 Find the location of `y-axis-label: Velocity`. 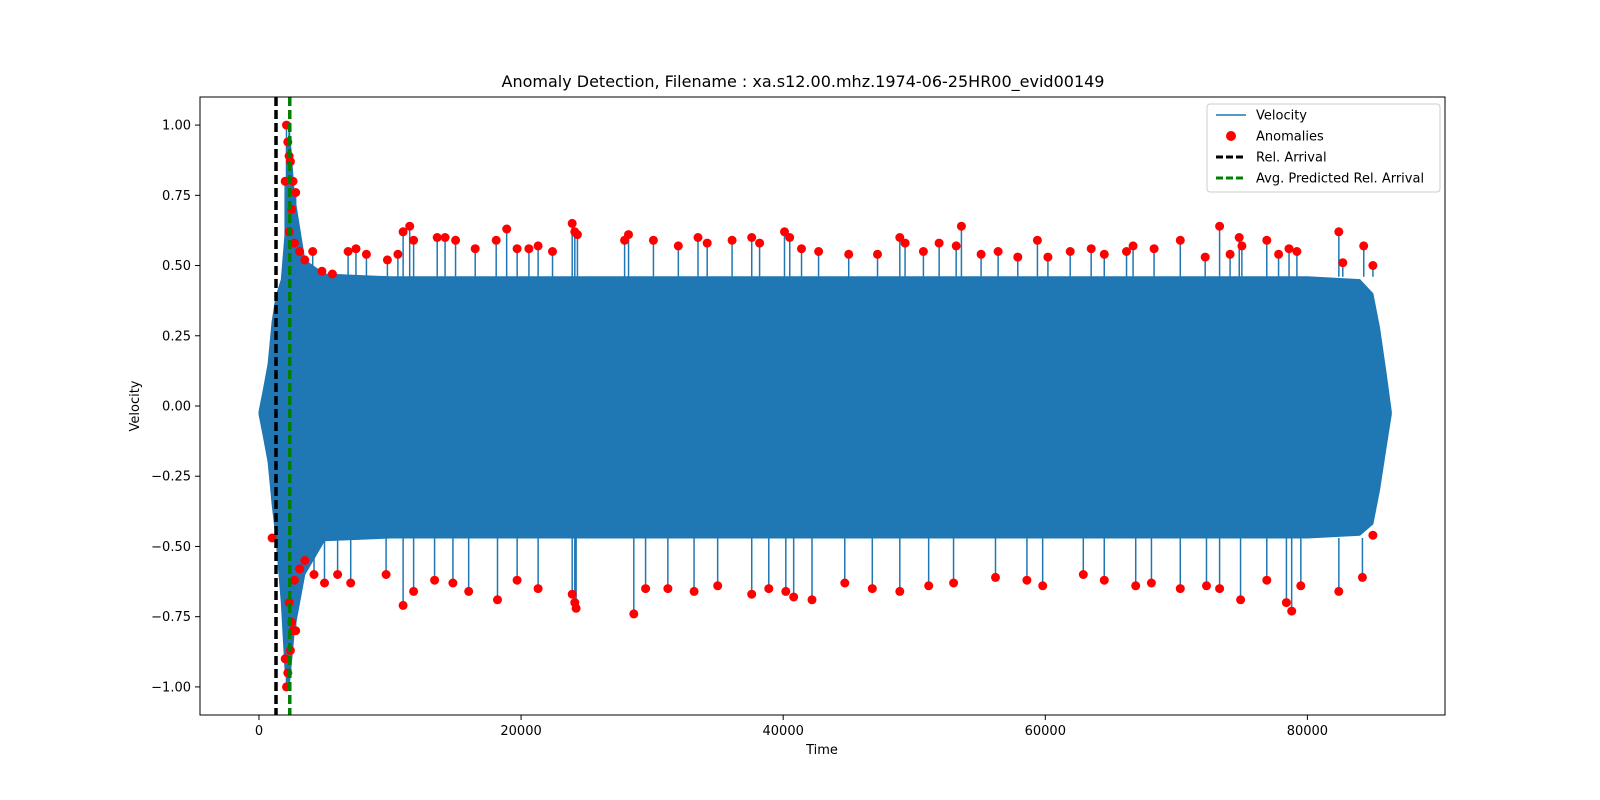

y-axis-label: Velocity is located at coordinates (135, 405).